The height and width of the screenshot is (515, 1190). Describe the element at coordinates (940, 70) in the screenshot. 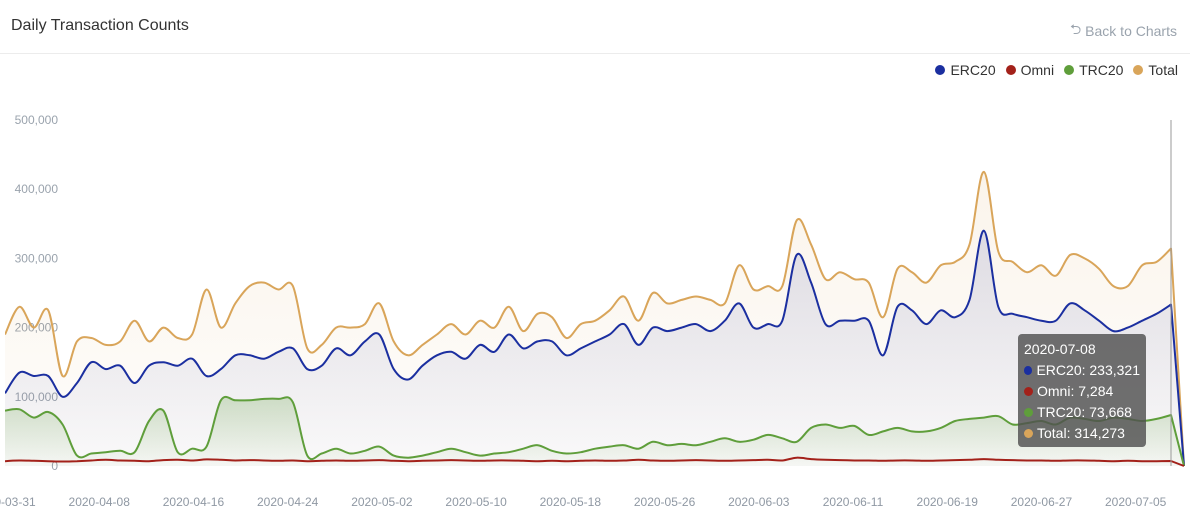

I see `legend-dot-erc20` at that location.